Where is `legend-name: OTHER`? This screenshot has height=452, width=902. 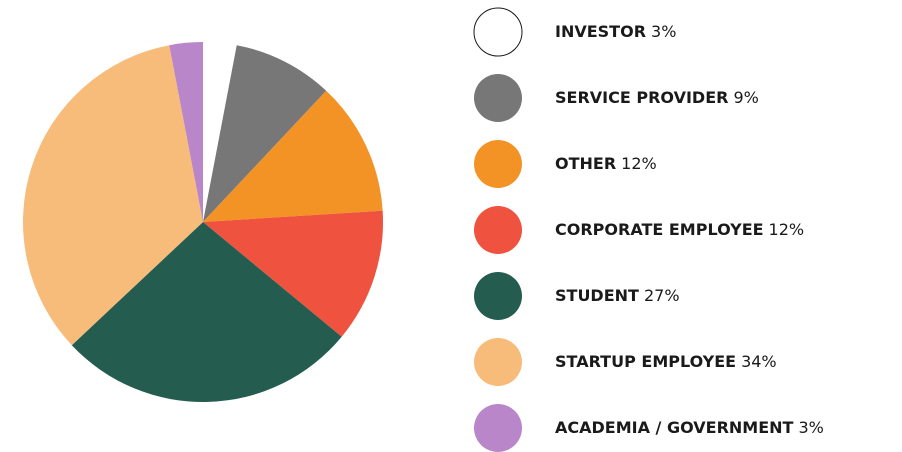 legend-name: OTHER is located at coordinates (585, 163).